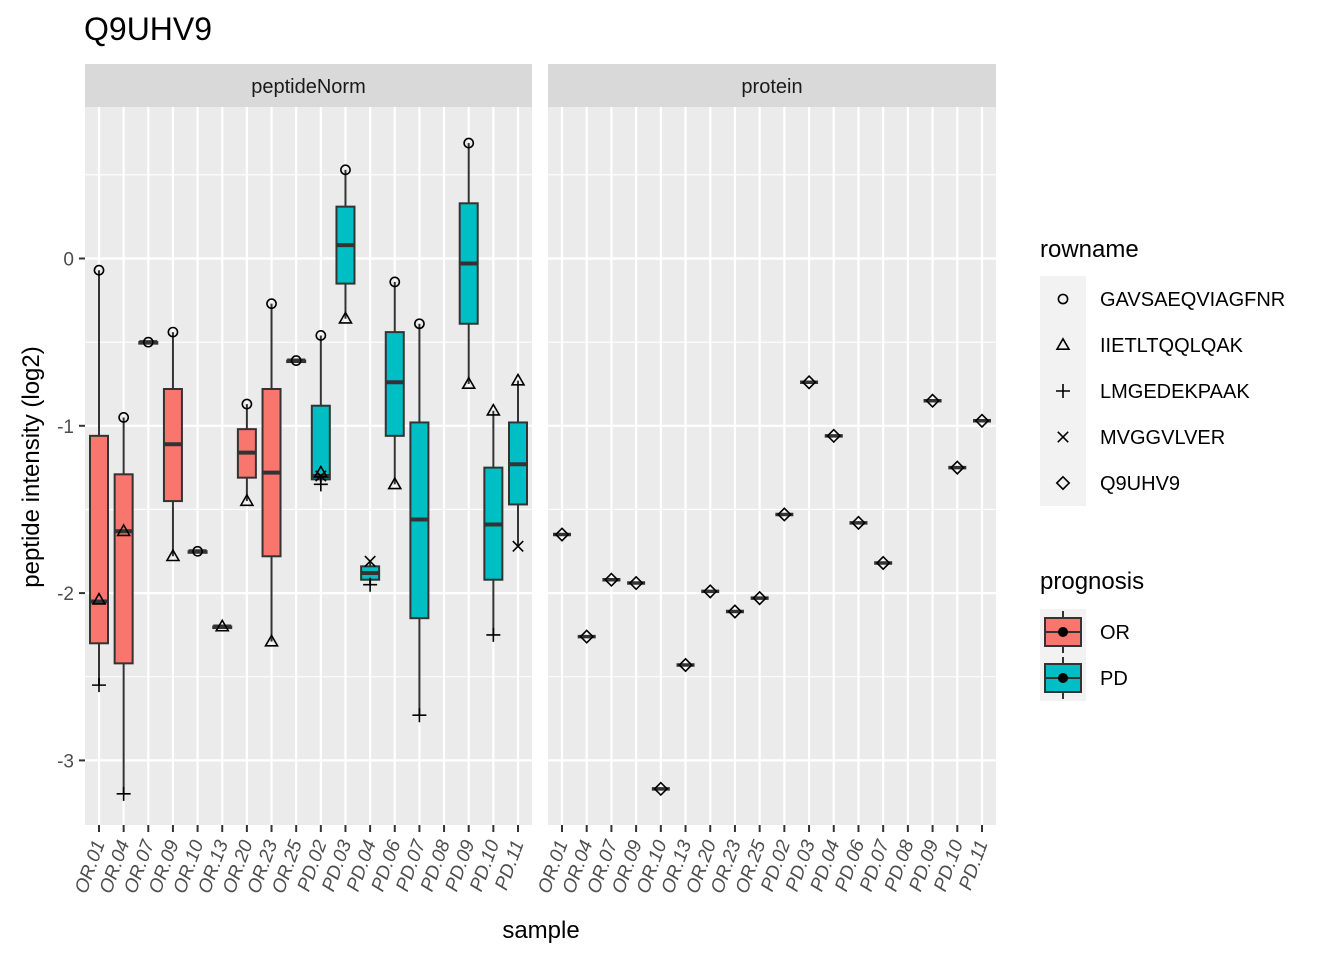  What do you see at coordinates (1192, 300) in the screenshot?
I see `legend-rowname-label: GAVSAEQVIAGFNR` at bounding box center [1192, 300].